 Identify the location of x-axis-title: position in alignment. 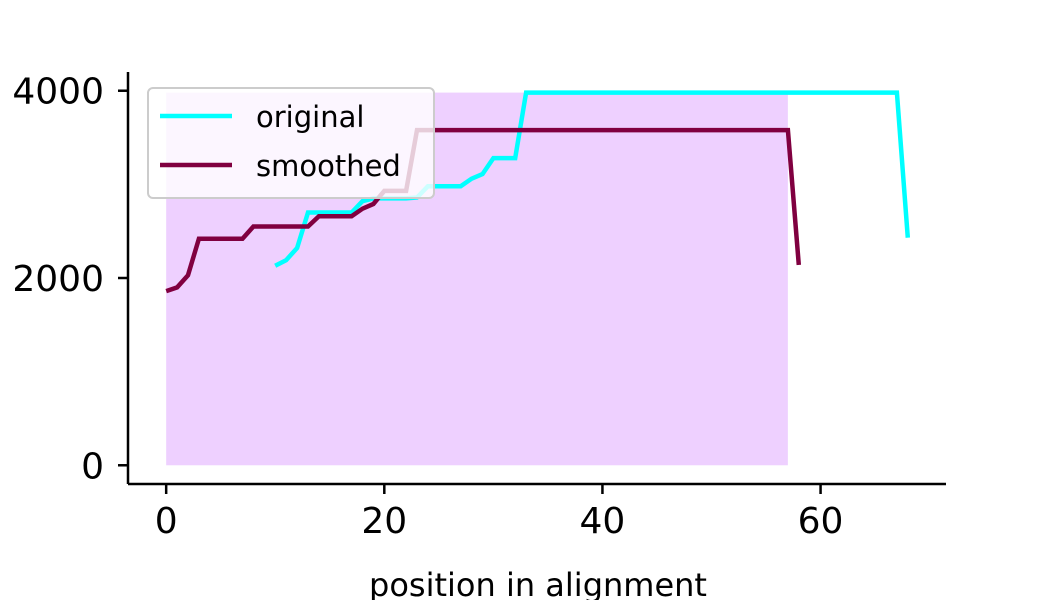
(538, 583).